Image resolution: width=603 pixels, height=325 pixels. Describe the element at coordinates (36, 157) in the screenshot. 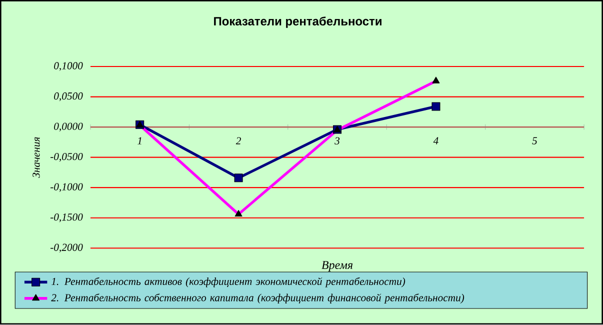

I see `y-axis-title: Значения` at that location.